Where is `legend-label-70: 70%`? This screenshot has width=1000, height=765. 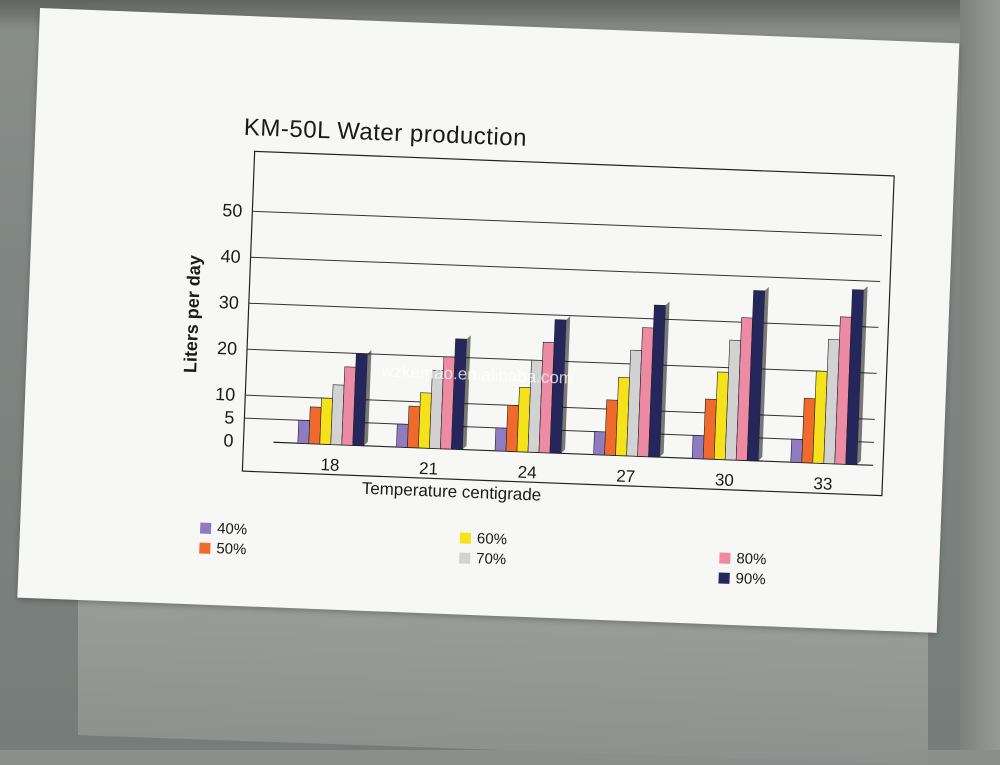 legend-label-70: 70% is located at coordinates (491, 559).